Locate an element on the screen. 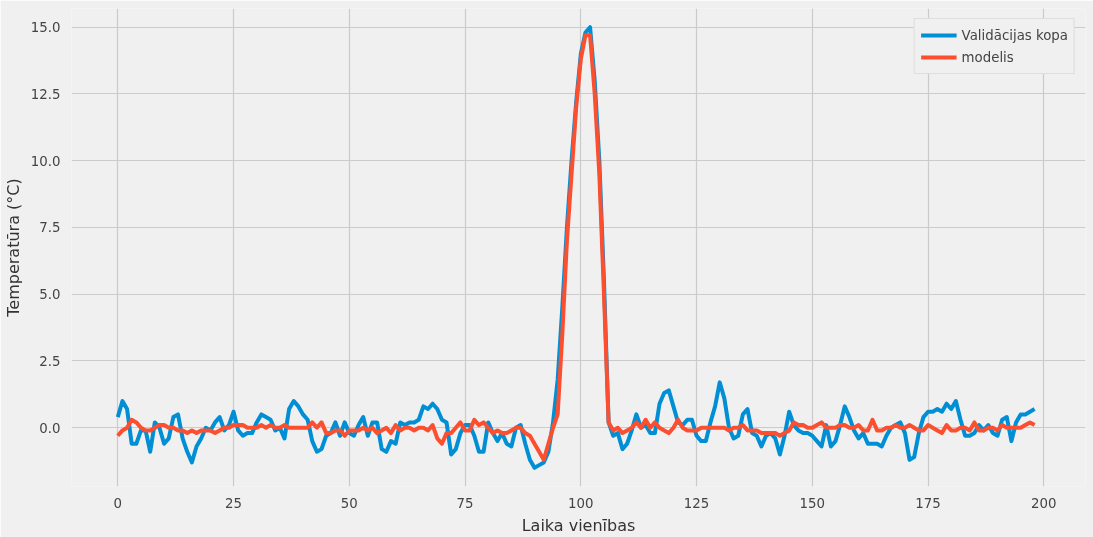  y-tick-label: 10.0 is located at coordinates (45, 161).